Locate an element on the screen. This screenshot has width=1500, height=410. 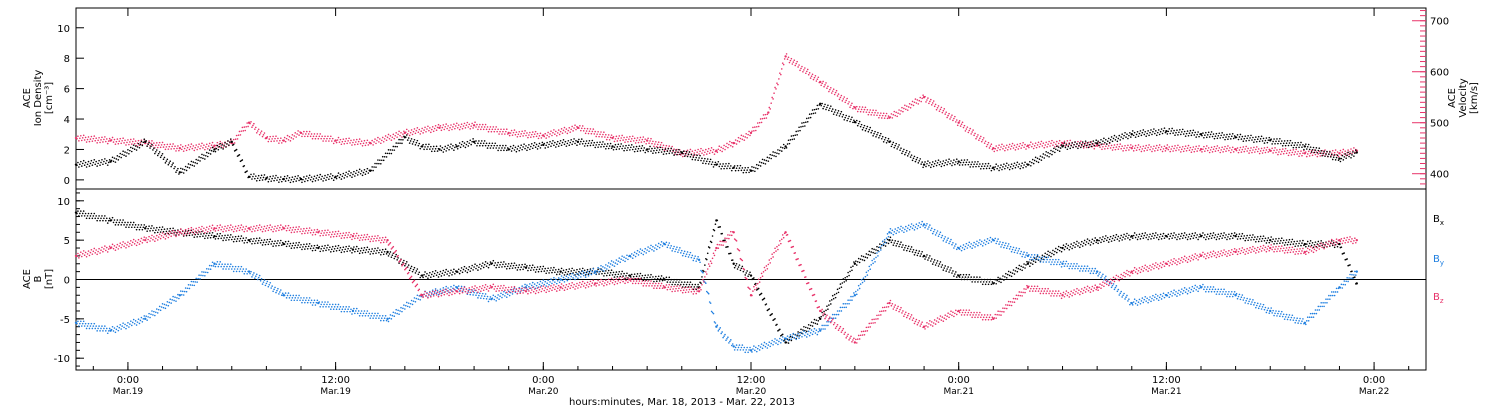
y-tick-label: -5 is located at coordinates (65, 320).